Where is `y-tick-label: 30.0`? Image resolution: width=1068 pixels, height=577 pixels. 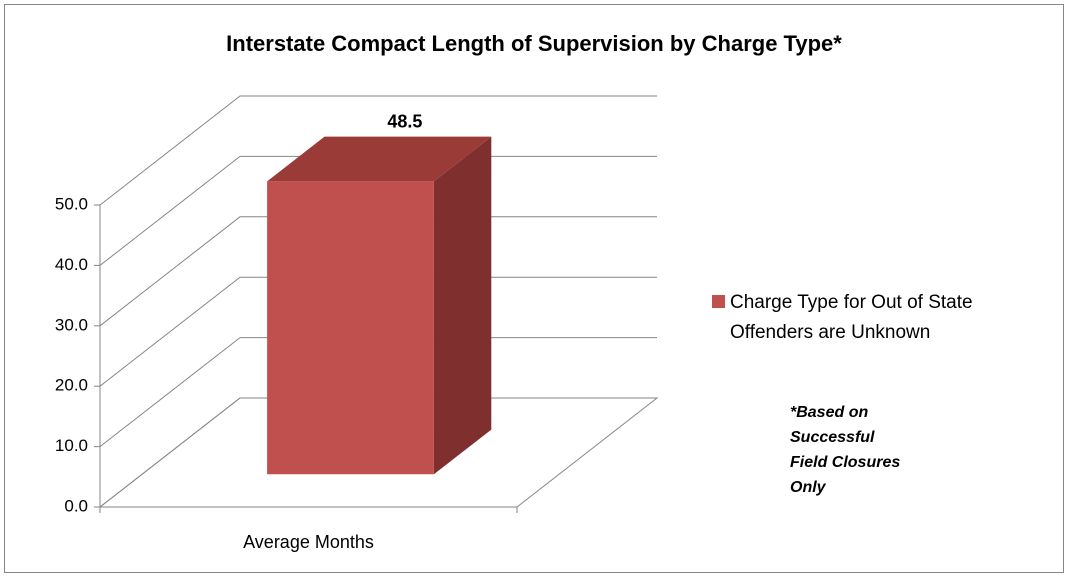 y-tick-label: 30.0 is located at coordinates (71, 324).